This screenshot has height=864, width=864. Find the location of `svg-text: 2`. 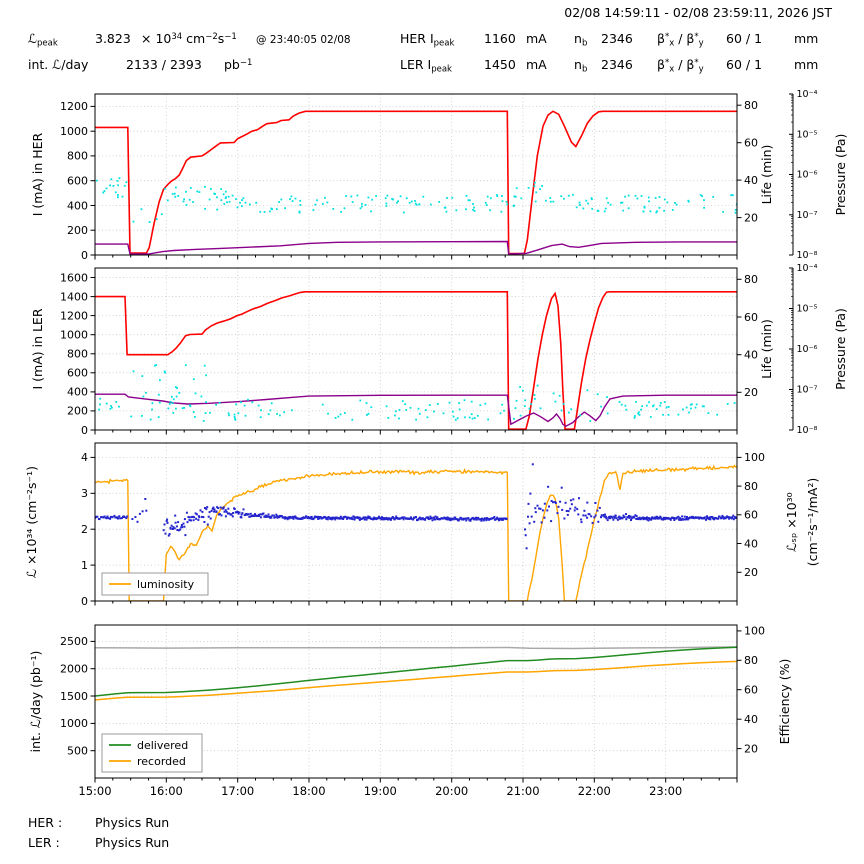

svg-text: 2 is located at coordinates (84, 529).